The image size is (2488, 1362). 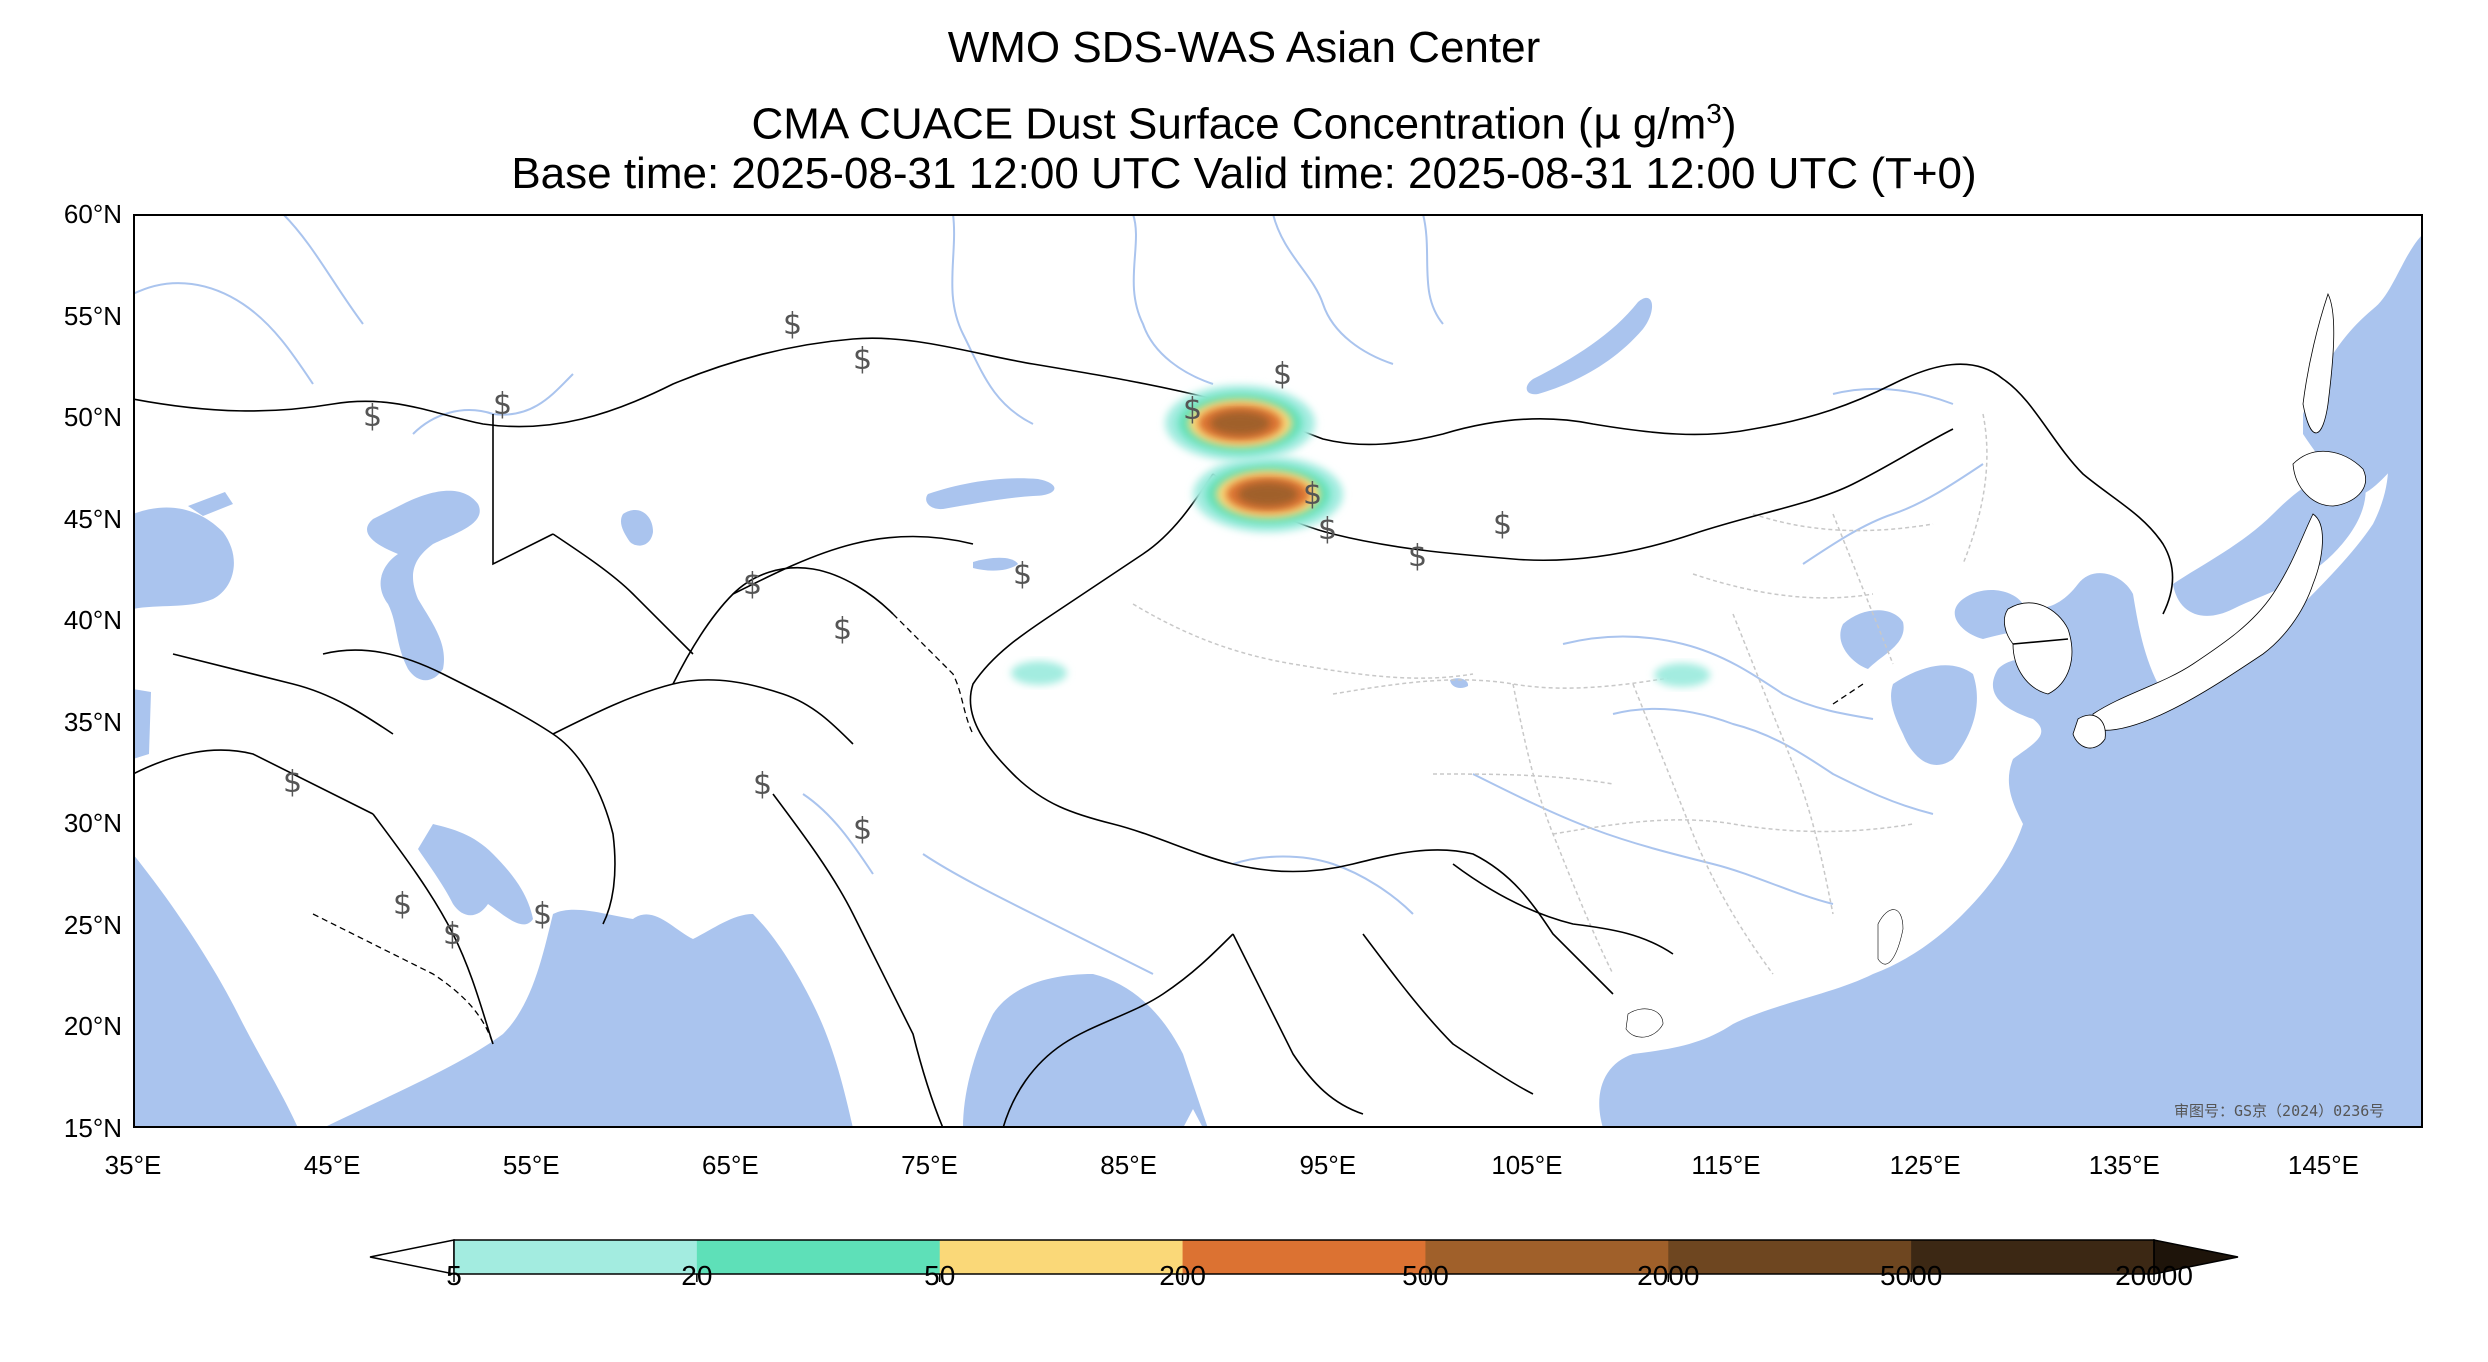 What do you see at coordinates (2323, 1165) in the screenshot?
I see `lon-tick-label: 145°E` at bounding box center [2323, 1165].